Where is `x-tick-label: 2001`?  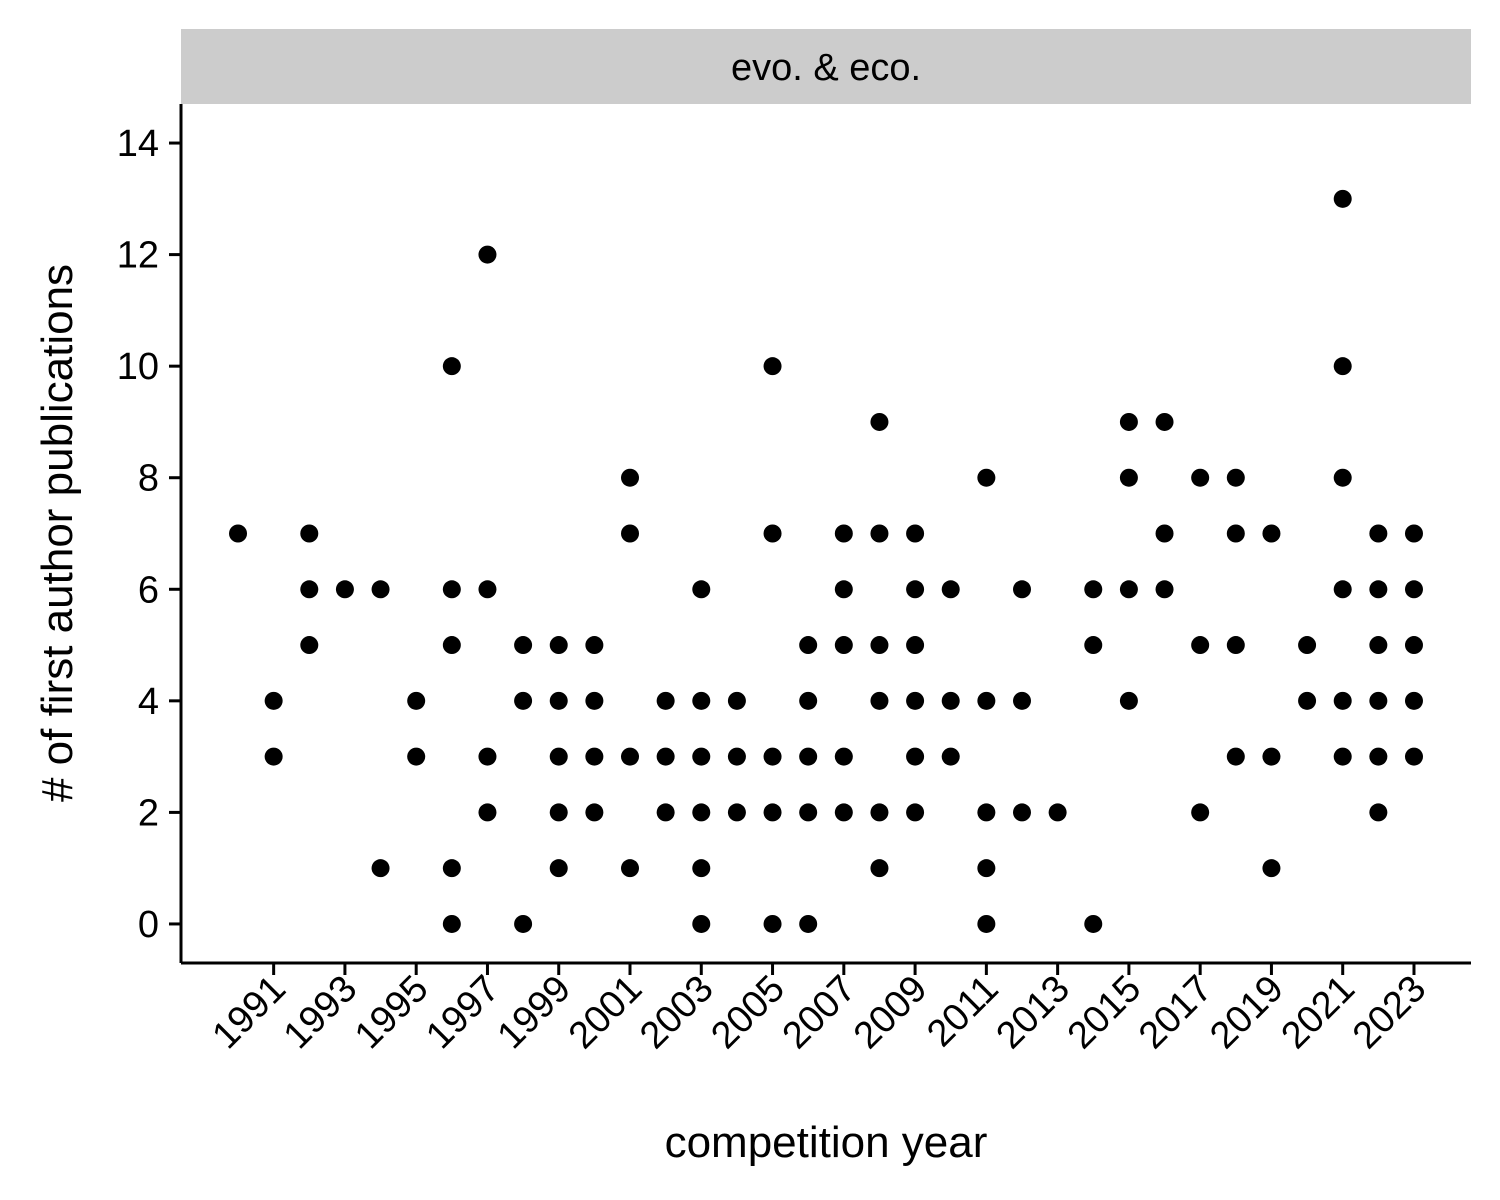
x-tick-label: 2001 is located at coordinates (605, 1012).